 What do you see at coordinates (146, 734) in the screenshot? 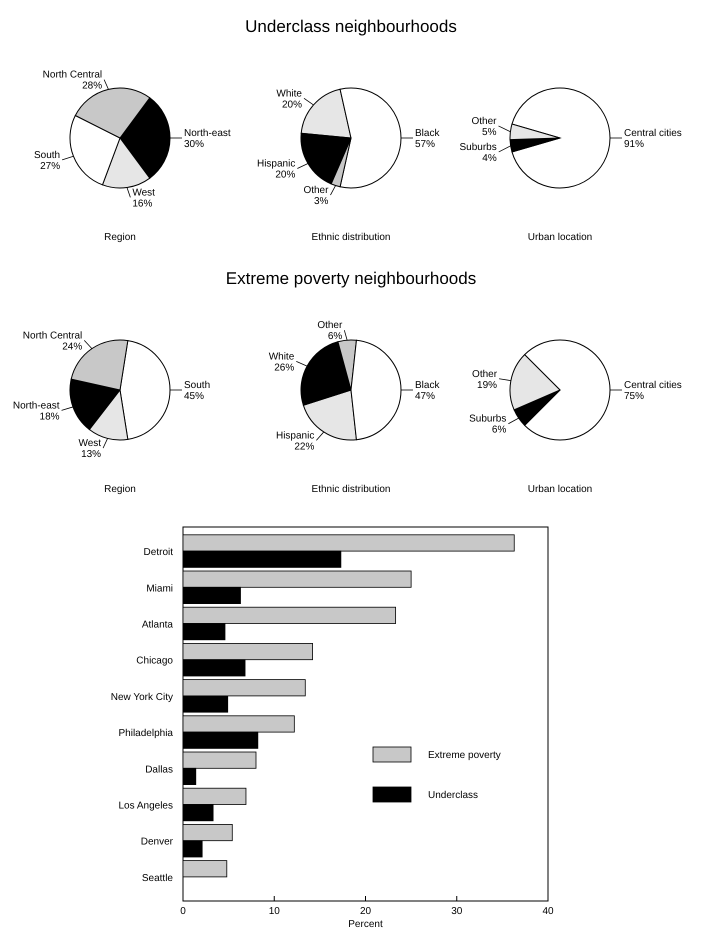
I see `y-tick-label: Philadelphia` at bounding box center [146, 734].